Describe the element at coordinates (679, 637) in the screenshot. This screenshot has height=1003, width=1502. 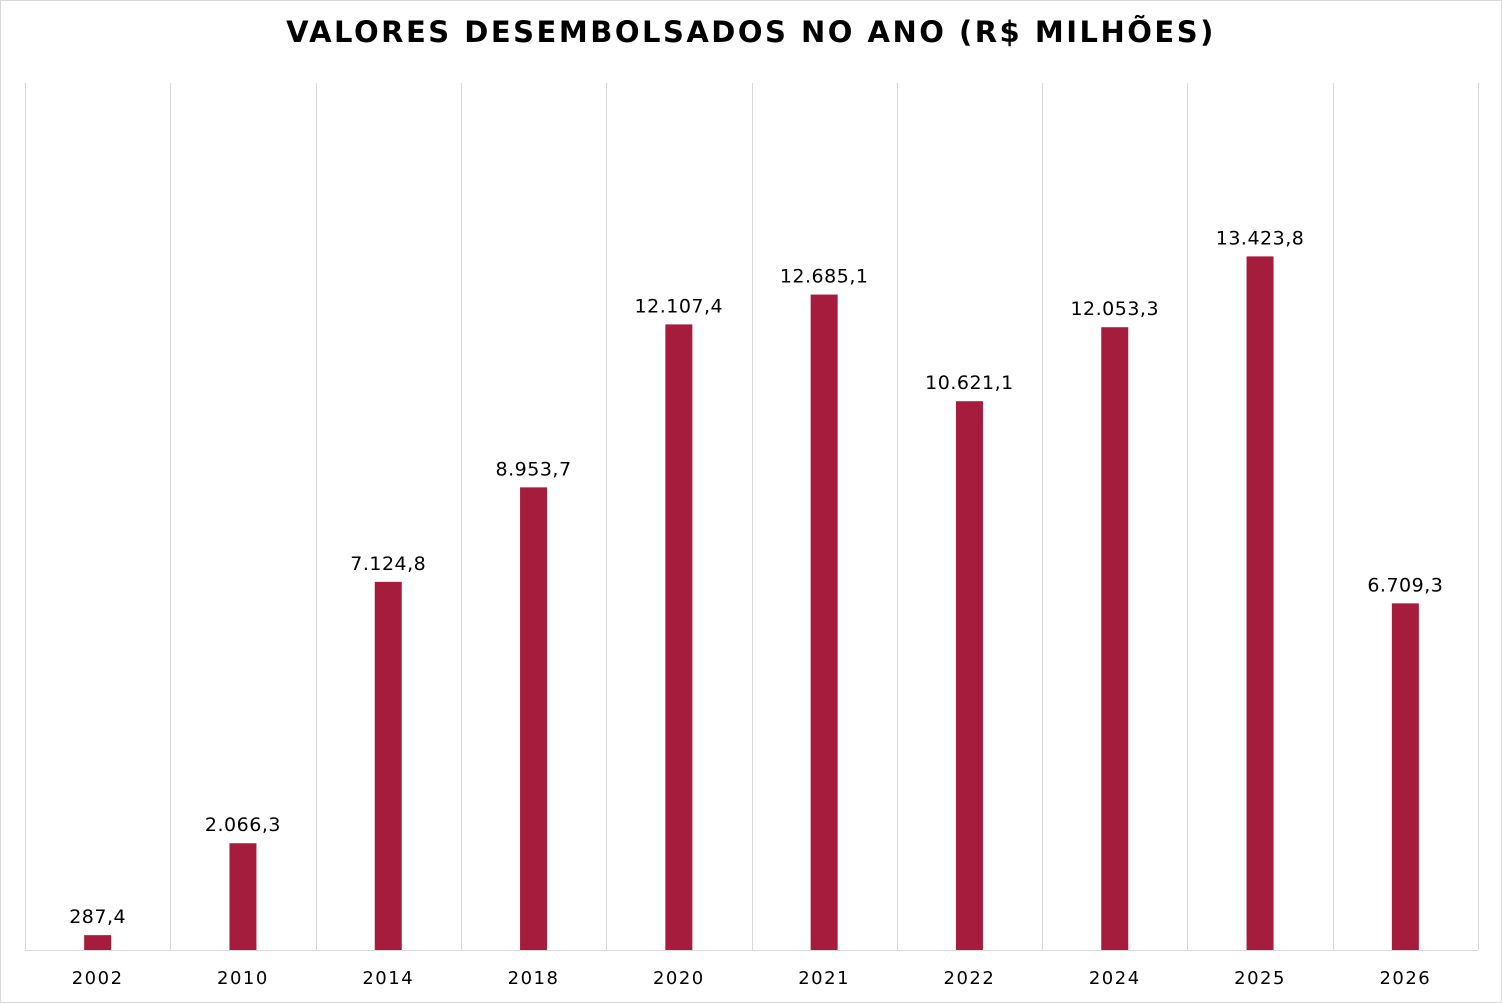
I see `bar-2020` at that location.